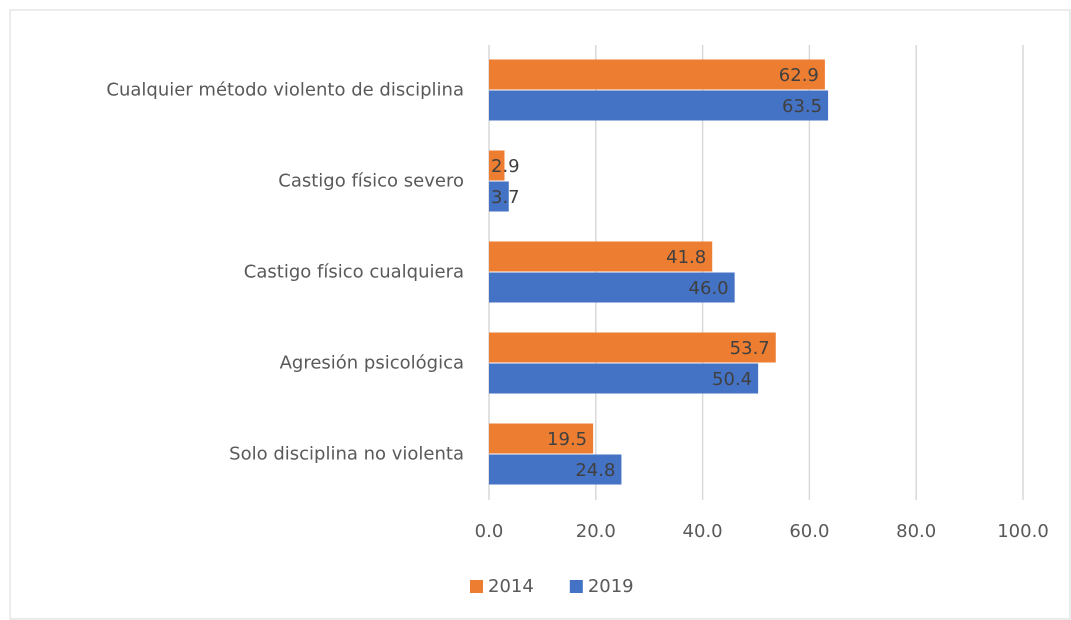 Image resolution: width=1071 pixels, height=620 pixels. Describe the element at coordinates (595, 470) in the screenshot. I see `value-label: 24.8` at that location.